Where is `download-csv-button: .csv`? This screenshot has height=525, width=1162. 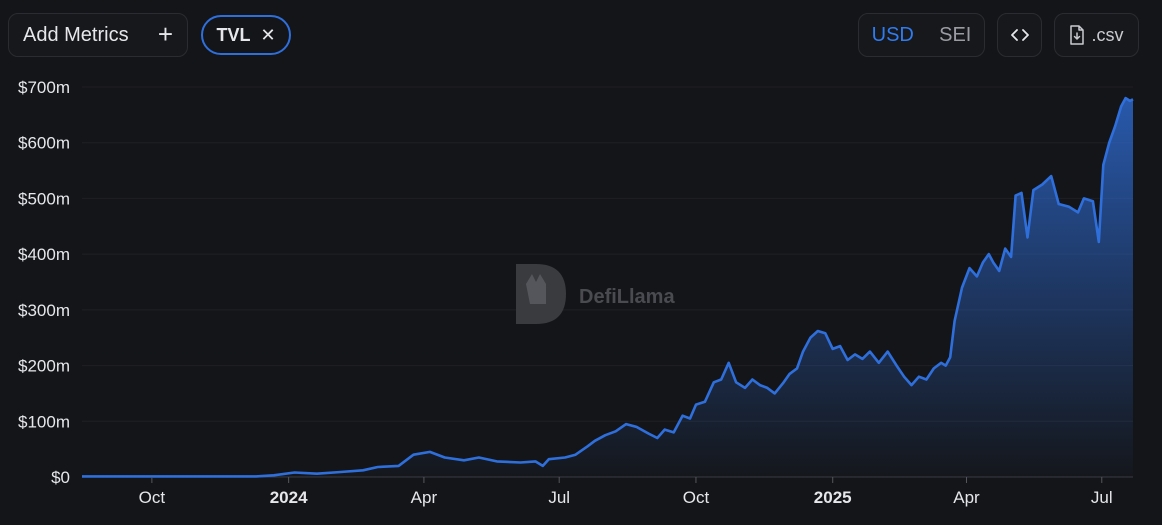 download-csv-button: .csv is located at coordinates (1096, 35).